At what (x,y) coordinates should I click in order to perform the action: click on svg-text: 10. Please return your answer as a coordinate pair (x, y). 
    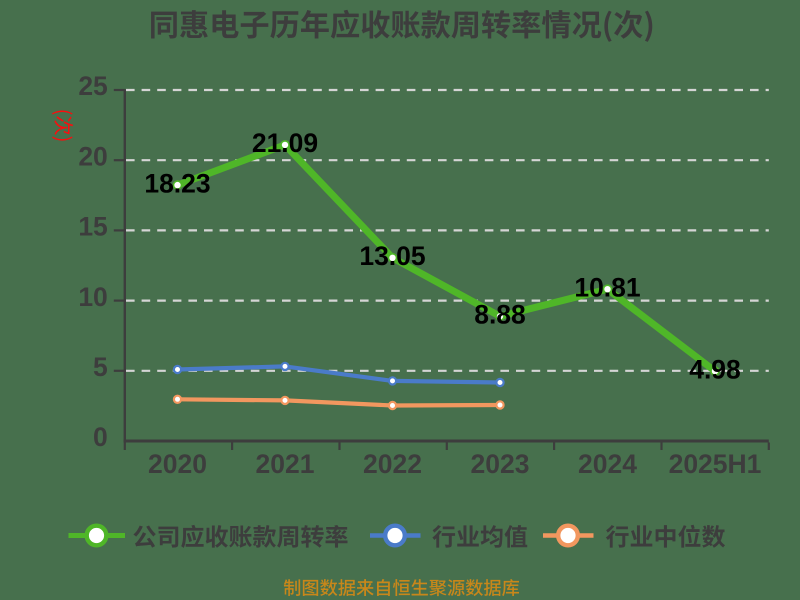
    Looking at the image, I should click on (92, 297).